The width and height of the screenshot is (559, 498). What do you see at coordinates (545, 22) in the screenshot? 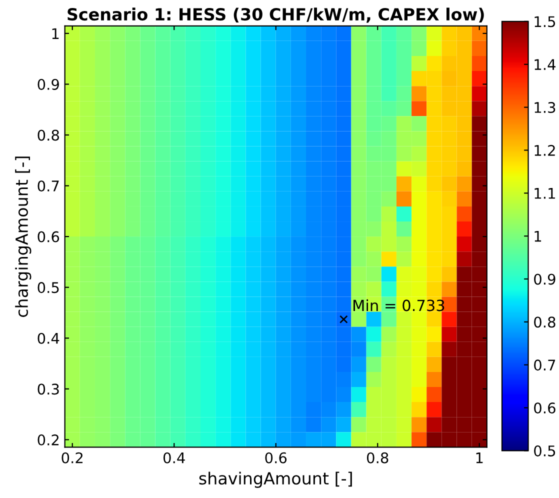
I see `color-bar-label: 1.5` at bounding box center [545, 22].